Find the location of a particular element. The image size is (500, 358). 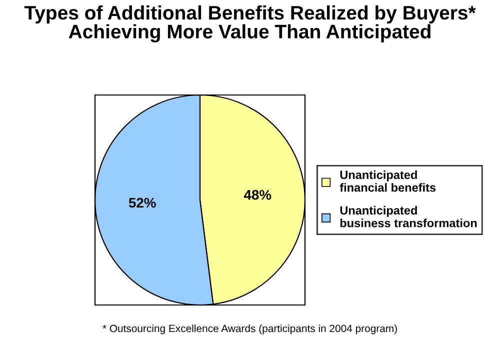

legend-label: Unanticipated financial benefits is located at coordinates (388, 181).